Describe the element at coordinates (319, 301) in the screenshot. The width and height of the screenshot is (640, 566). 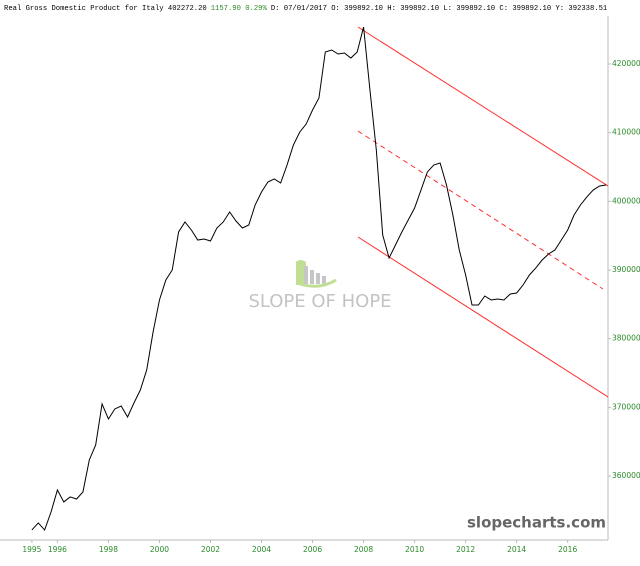
I see `watermark: SLOPE OF HOPE` at that location.